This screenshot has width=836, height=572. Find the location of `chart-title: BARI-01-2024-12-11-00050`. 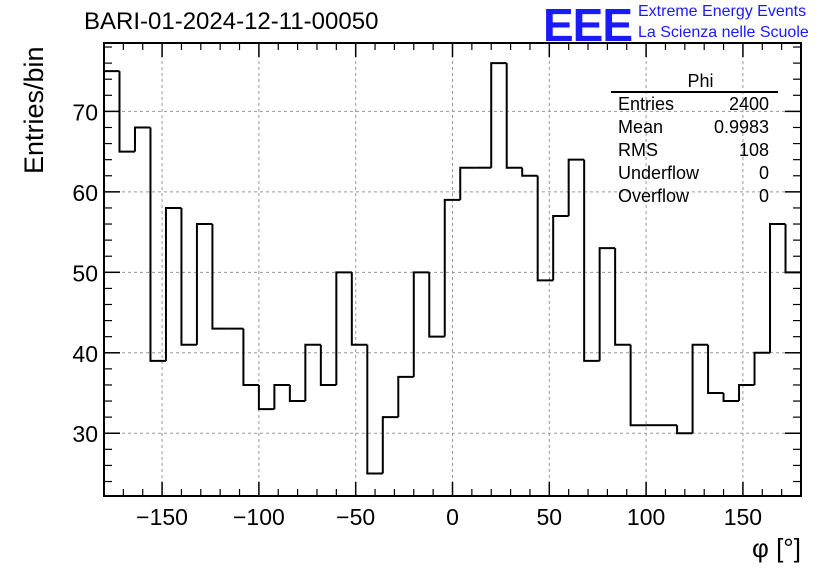

chart-title: BARI-01-2024-12-11-00050 is located at coordinates (231, 21).